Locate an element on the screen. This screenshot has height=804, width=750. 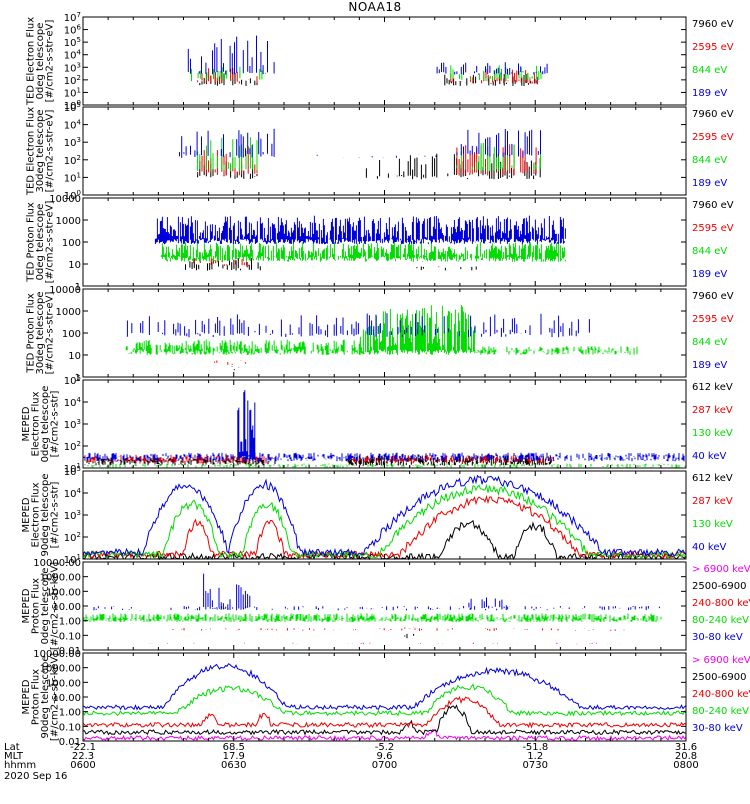
y-tick-label: 0.10 is located at coordinates (70, 636).